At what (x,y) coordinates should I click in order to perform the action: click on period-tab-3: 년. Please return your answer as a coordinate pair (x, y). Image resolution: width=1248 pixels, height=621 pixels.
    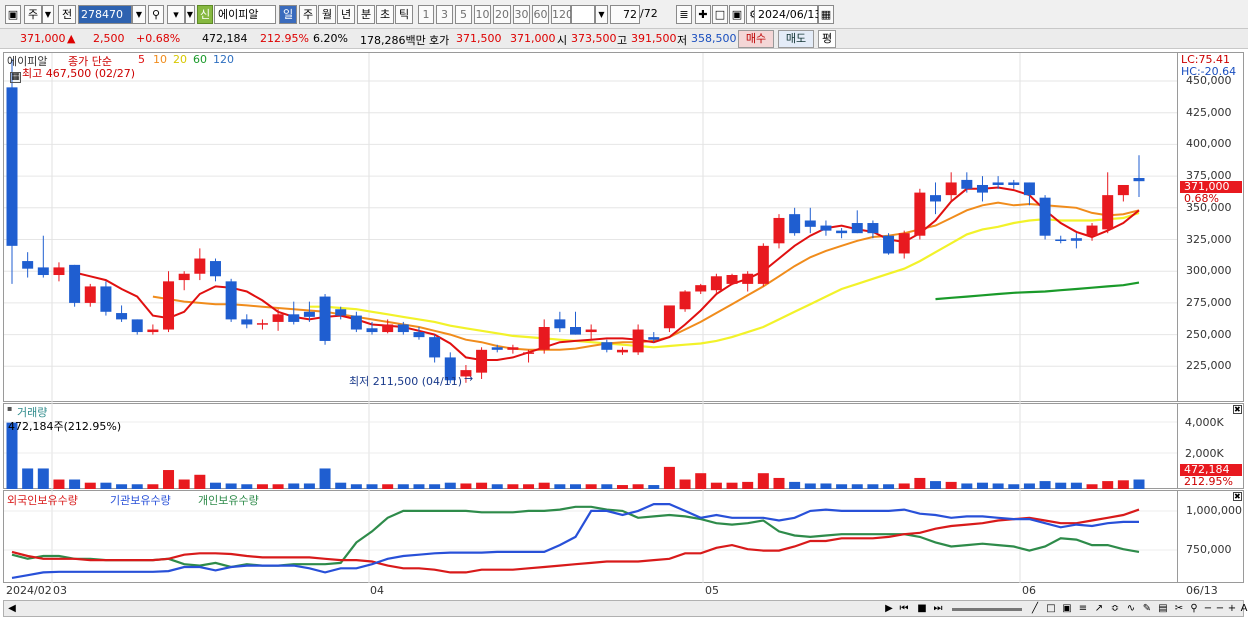
    Looking at the image, I should click on (346, 14).